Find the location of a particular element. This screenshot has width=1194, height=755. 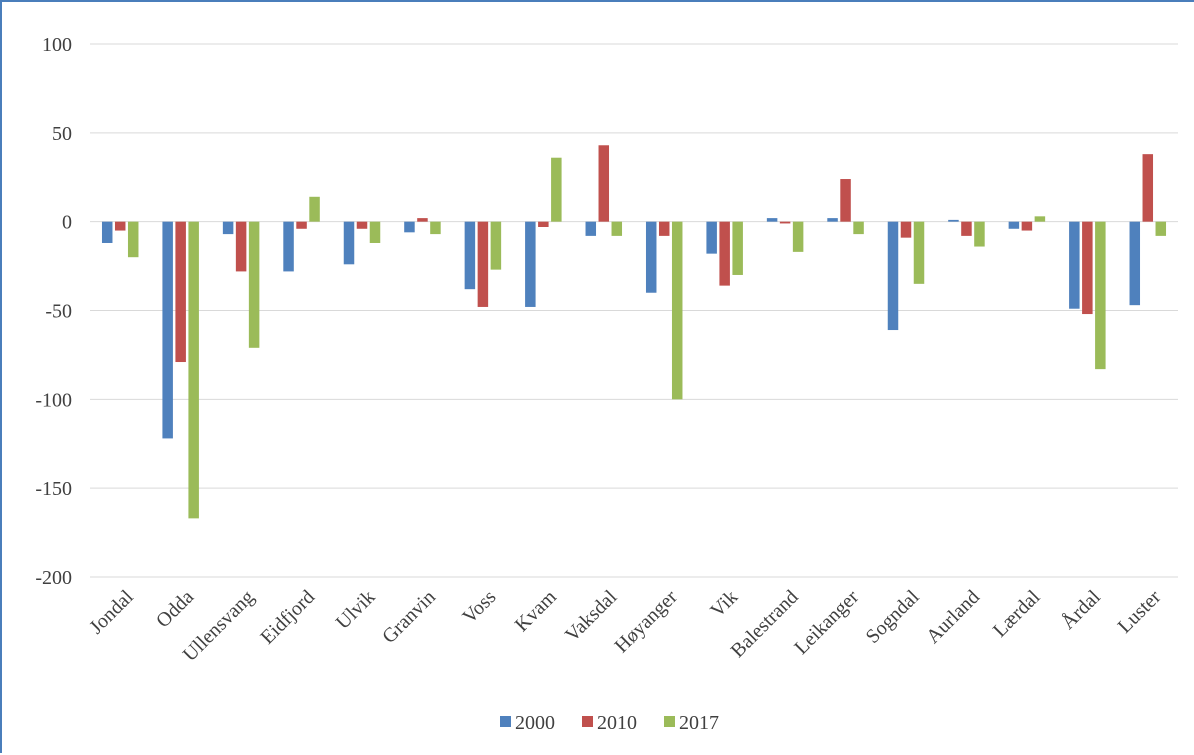

x-category-label: Voss is located at coordinates (479, 607).